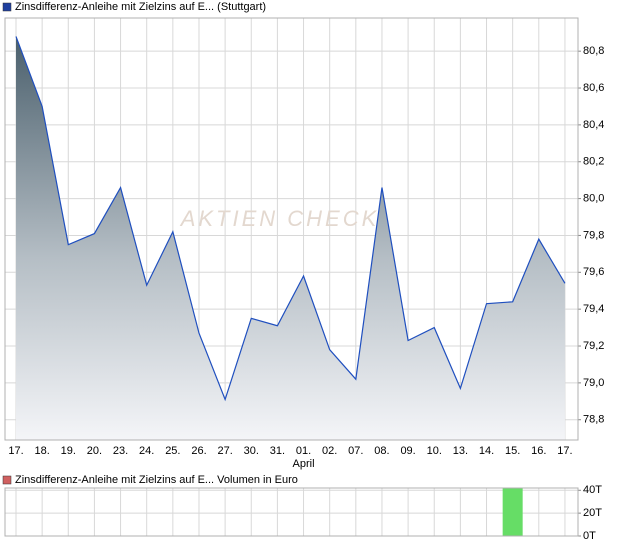 The width and height of the screenshot is (620, 546). I want to click on x-tick-label: 20., so click(94, 451).